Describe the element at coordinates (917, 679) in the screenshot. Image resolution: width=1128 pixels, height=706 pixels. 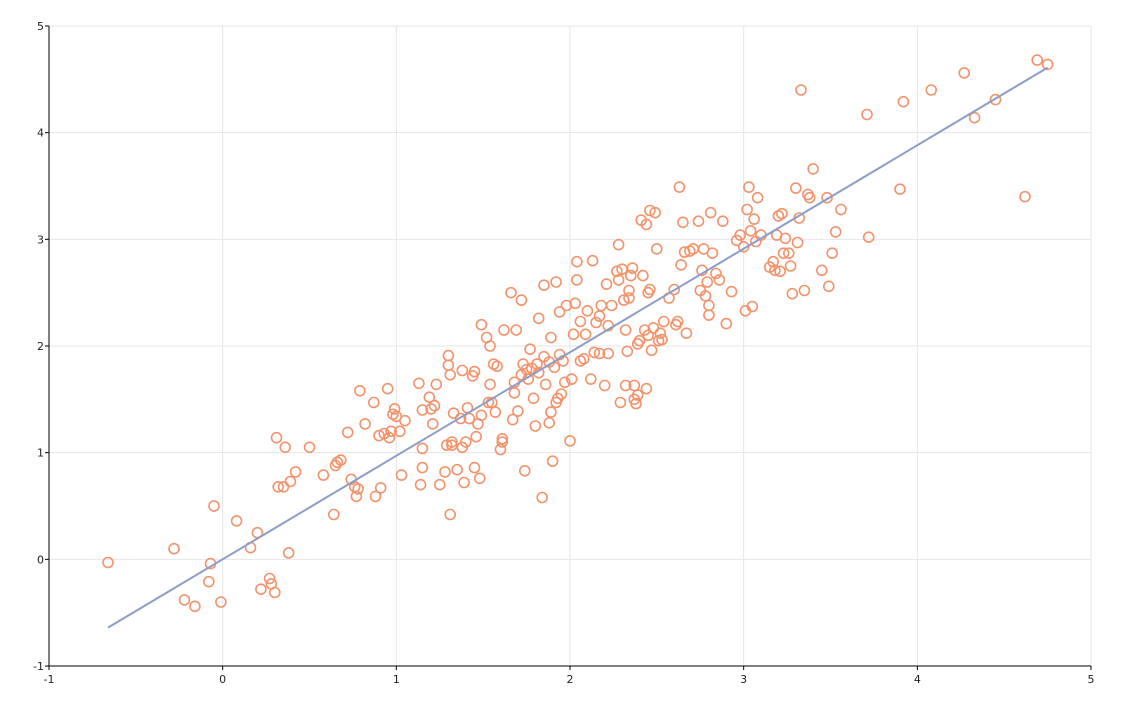
I see `x-tick-label: 4` at that location.